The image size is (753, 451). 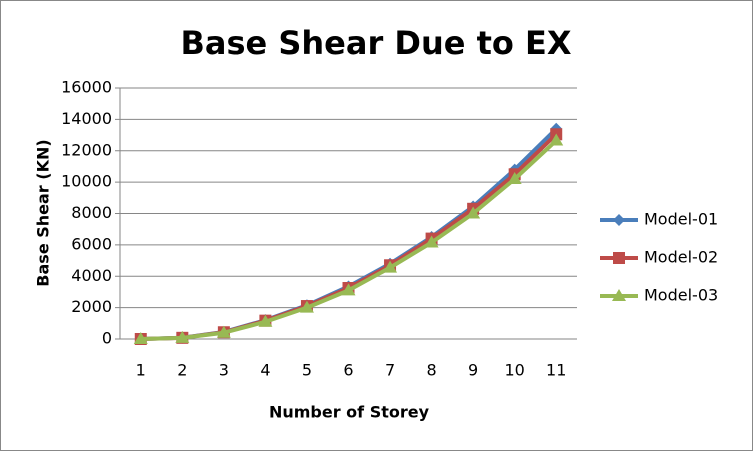 I want to click on y-tick-label: 4000, so click(x=91, y=275).